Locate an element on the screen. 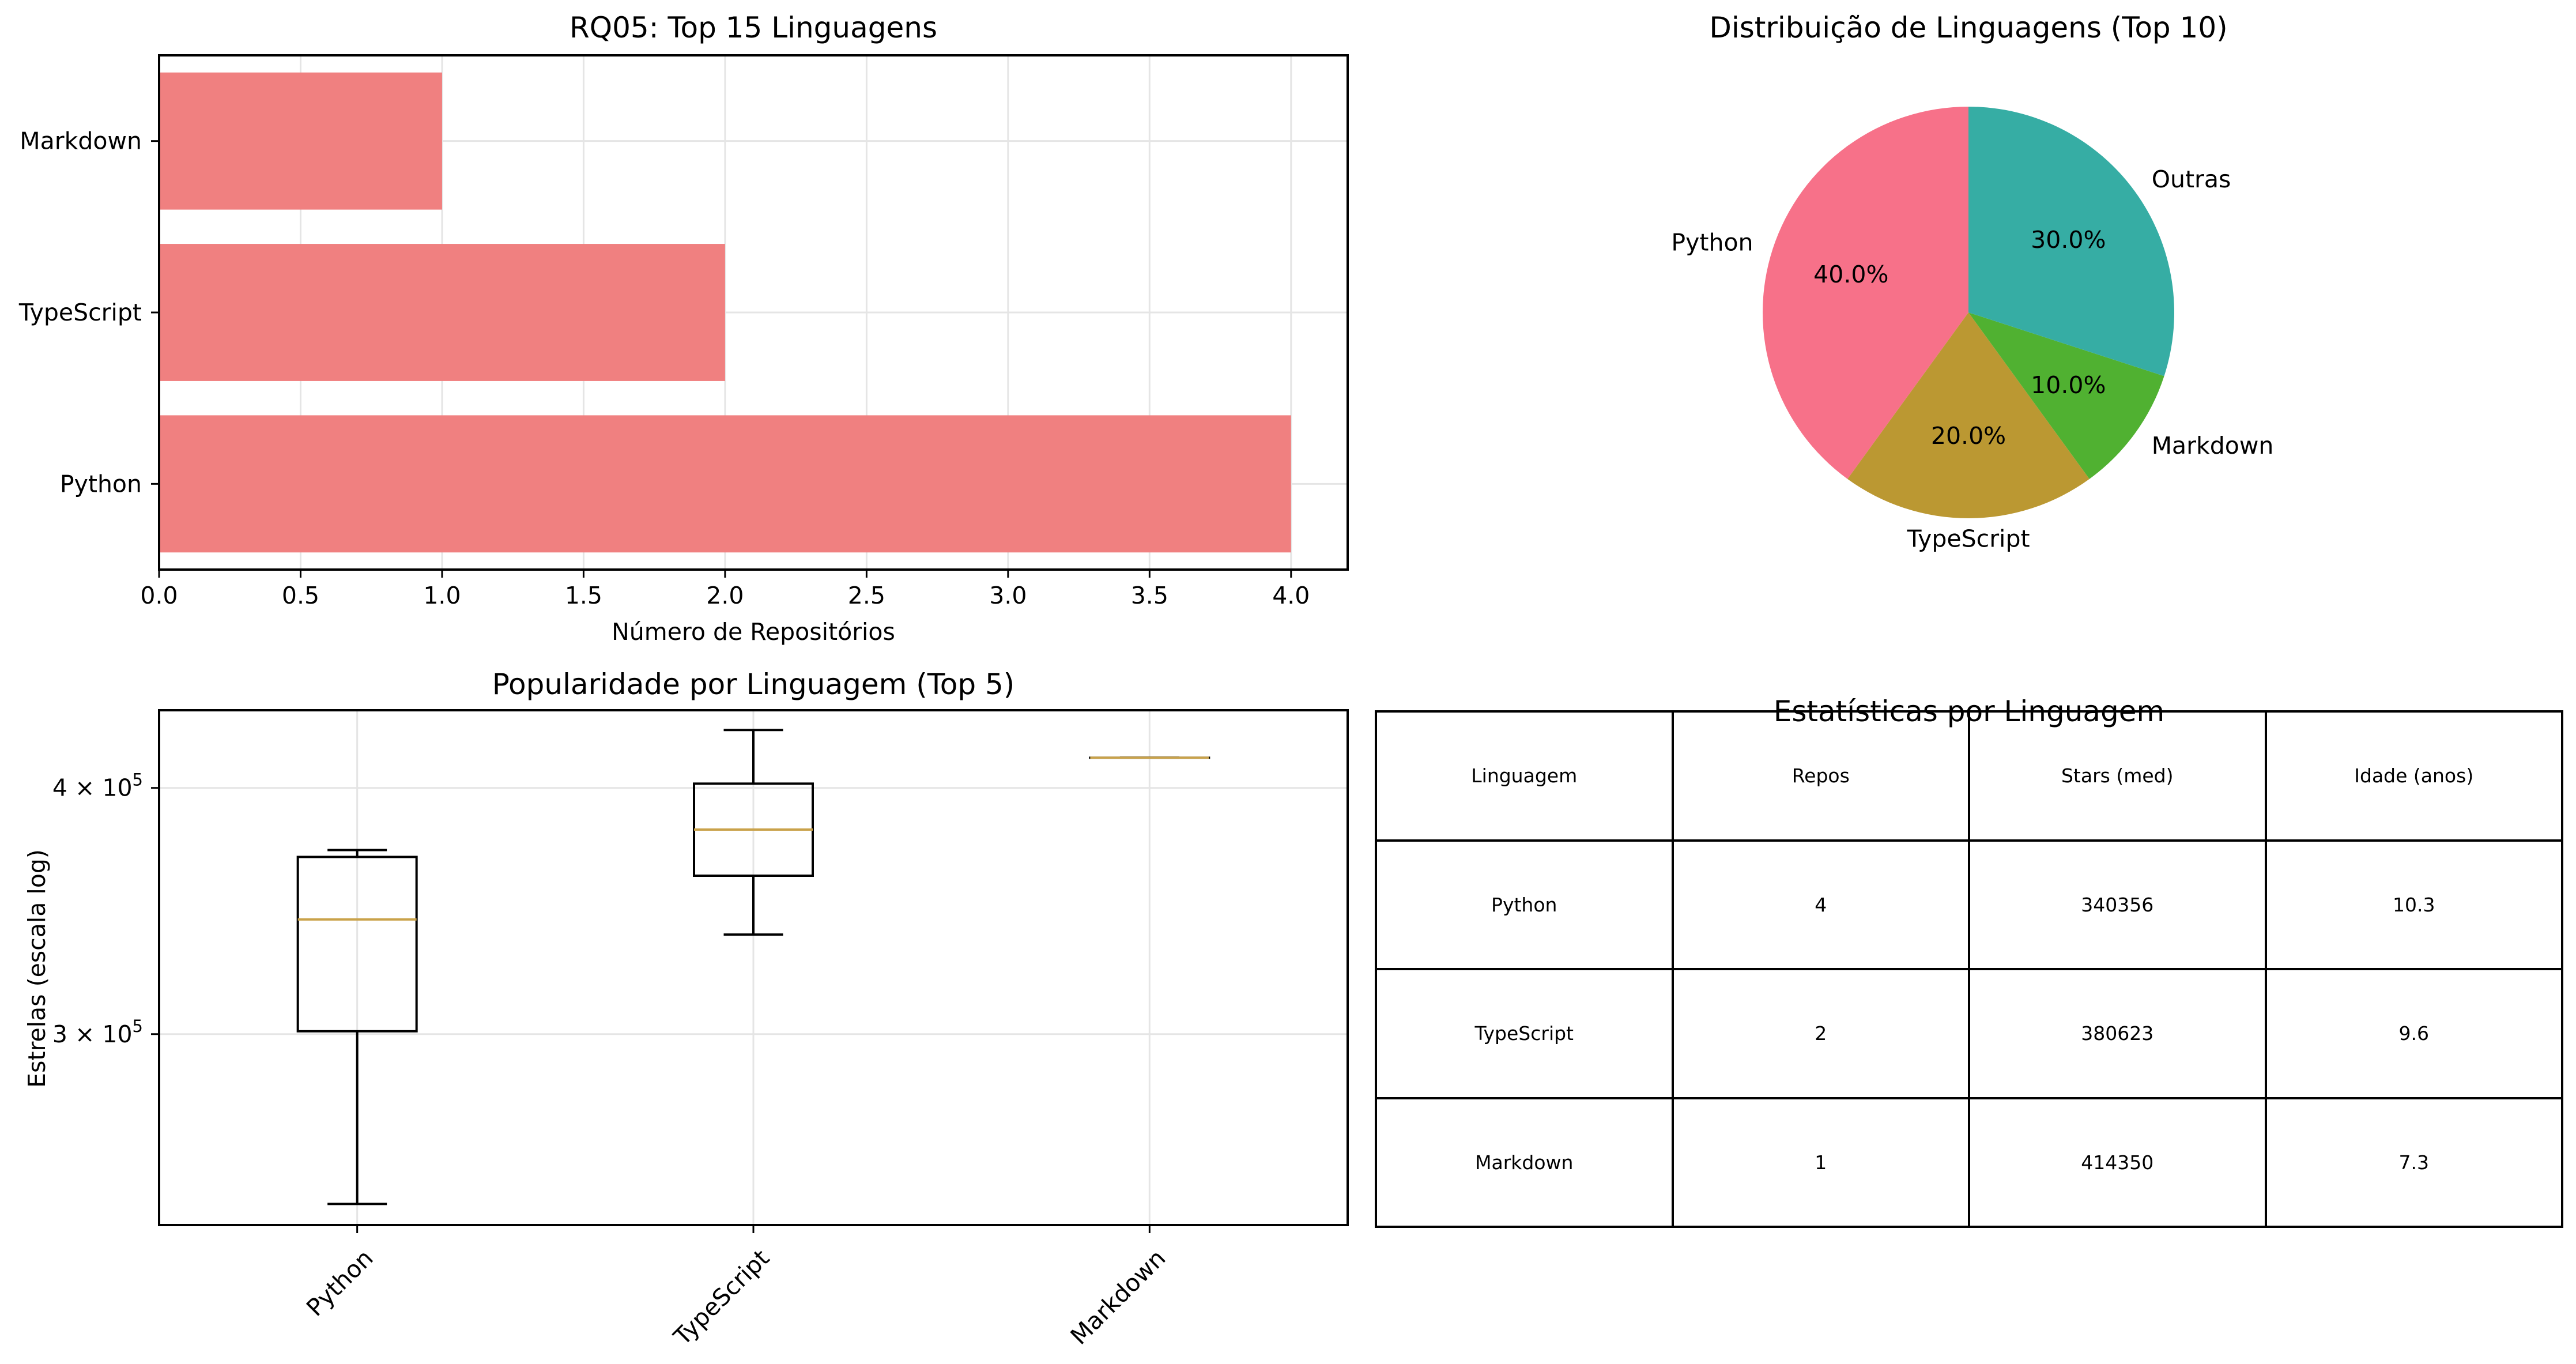 This screenshot has height=1364, width=2576. table-cell: Python is located at coordinates (1524, 904).